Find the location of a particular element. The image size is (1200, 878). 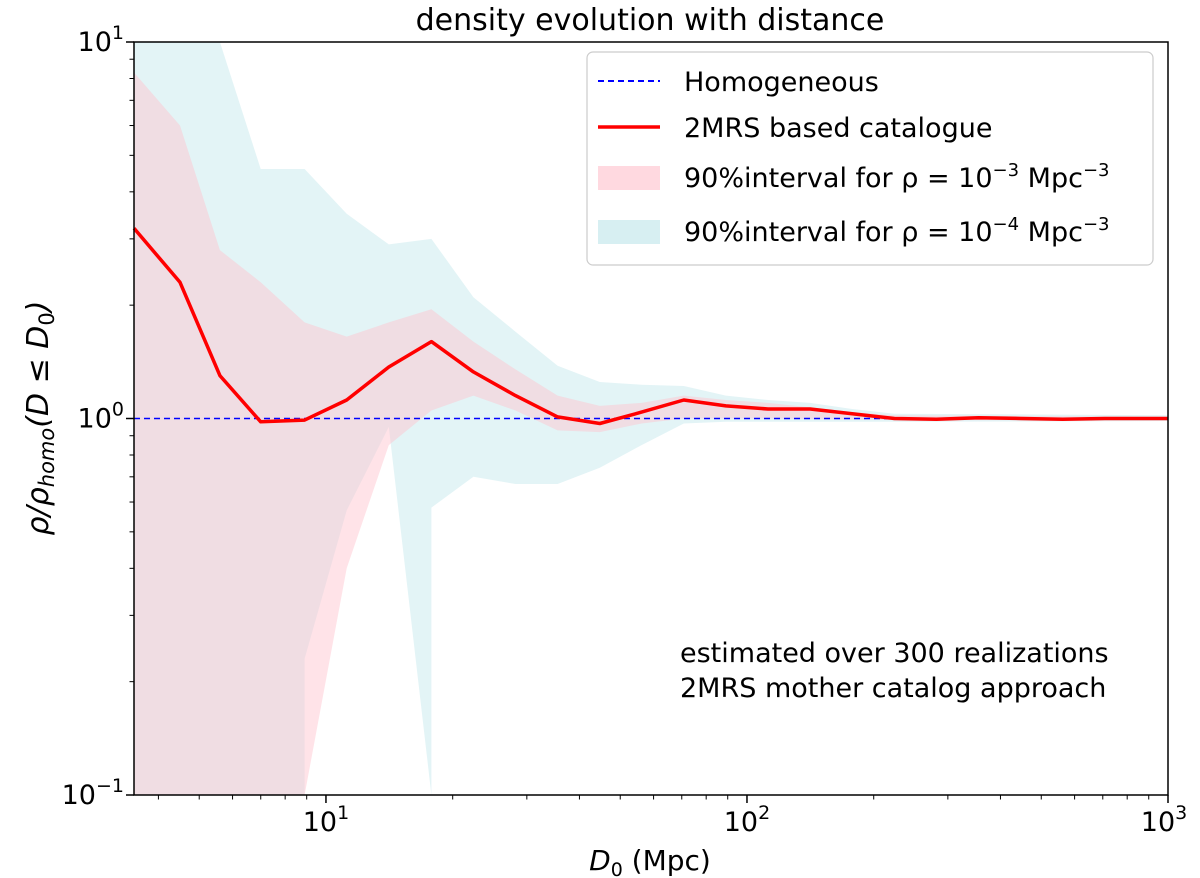

x-axis-label-unit: (Mpc) is located at coordinates (667, 860).